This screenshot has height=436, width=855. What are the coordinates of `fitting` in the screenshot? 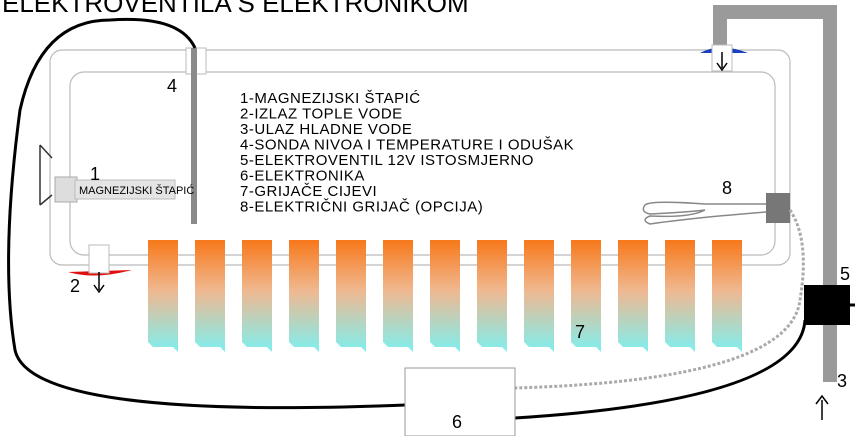 It's located at (99, 259).